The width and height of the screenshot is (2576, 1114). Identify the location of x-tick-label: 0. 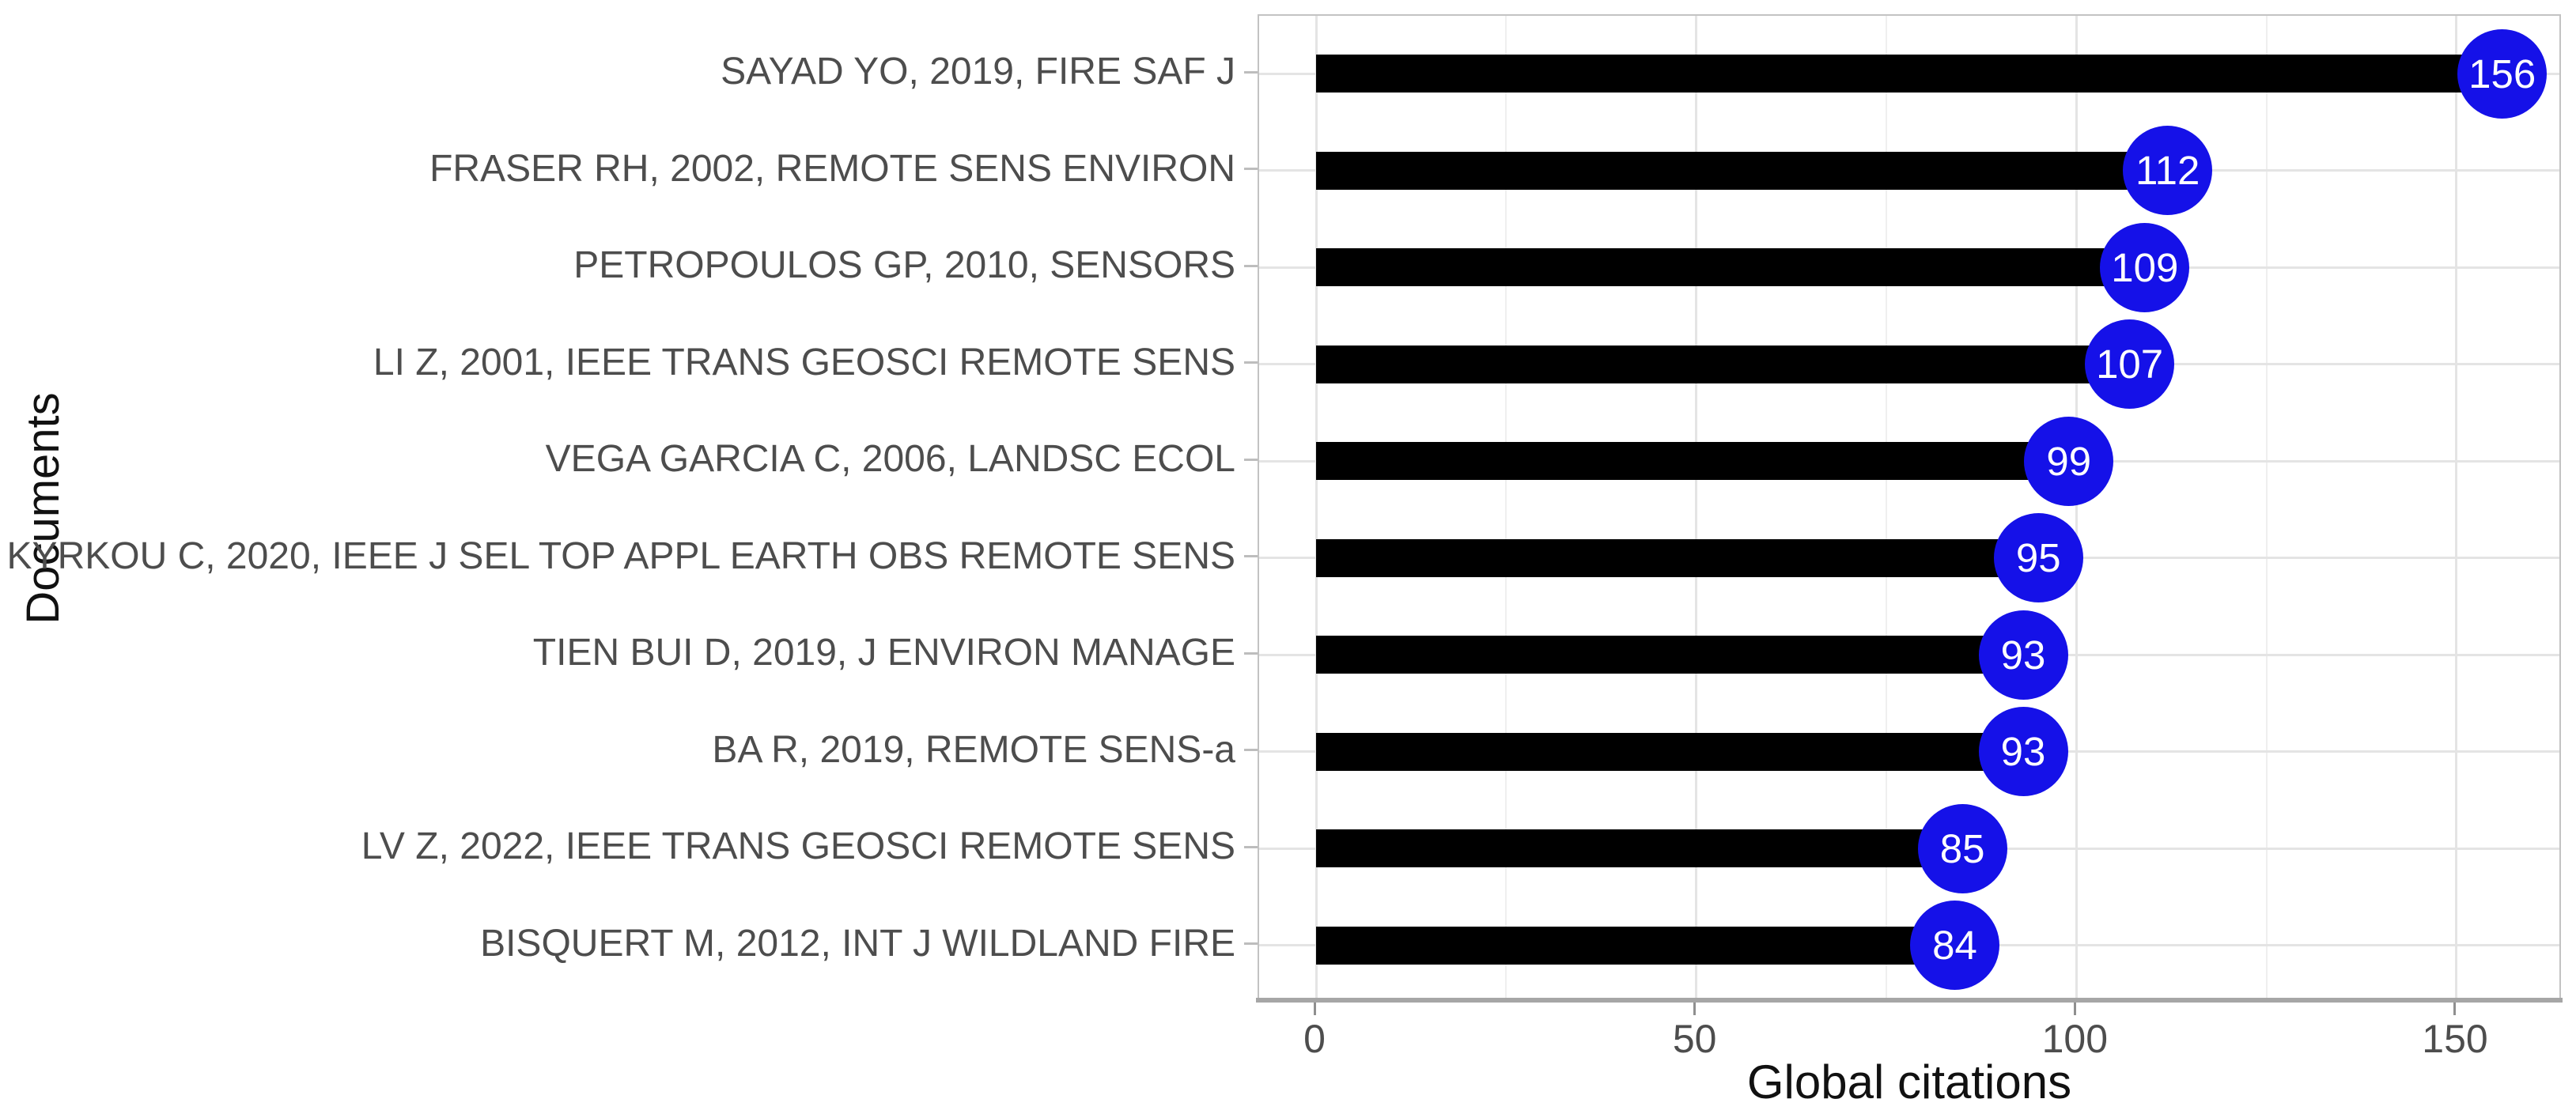
(1314, 1039).